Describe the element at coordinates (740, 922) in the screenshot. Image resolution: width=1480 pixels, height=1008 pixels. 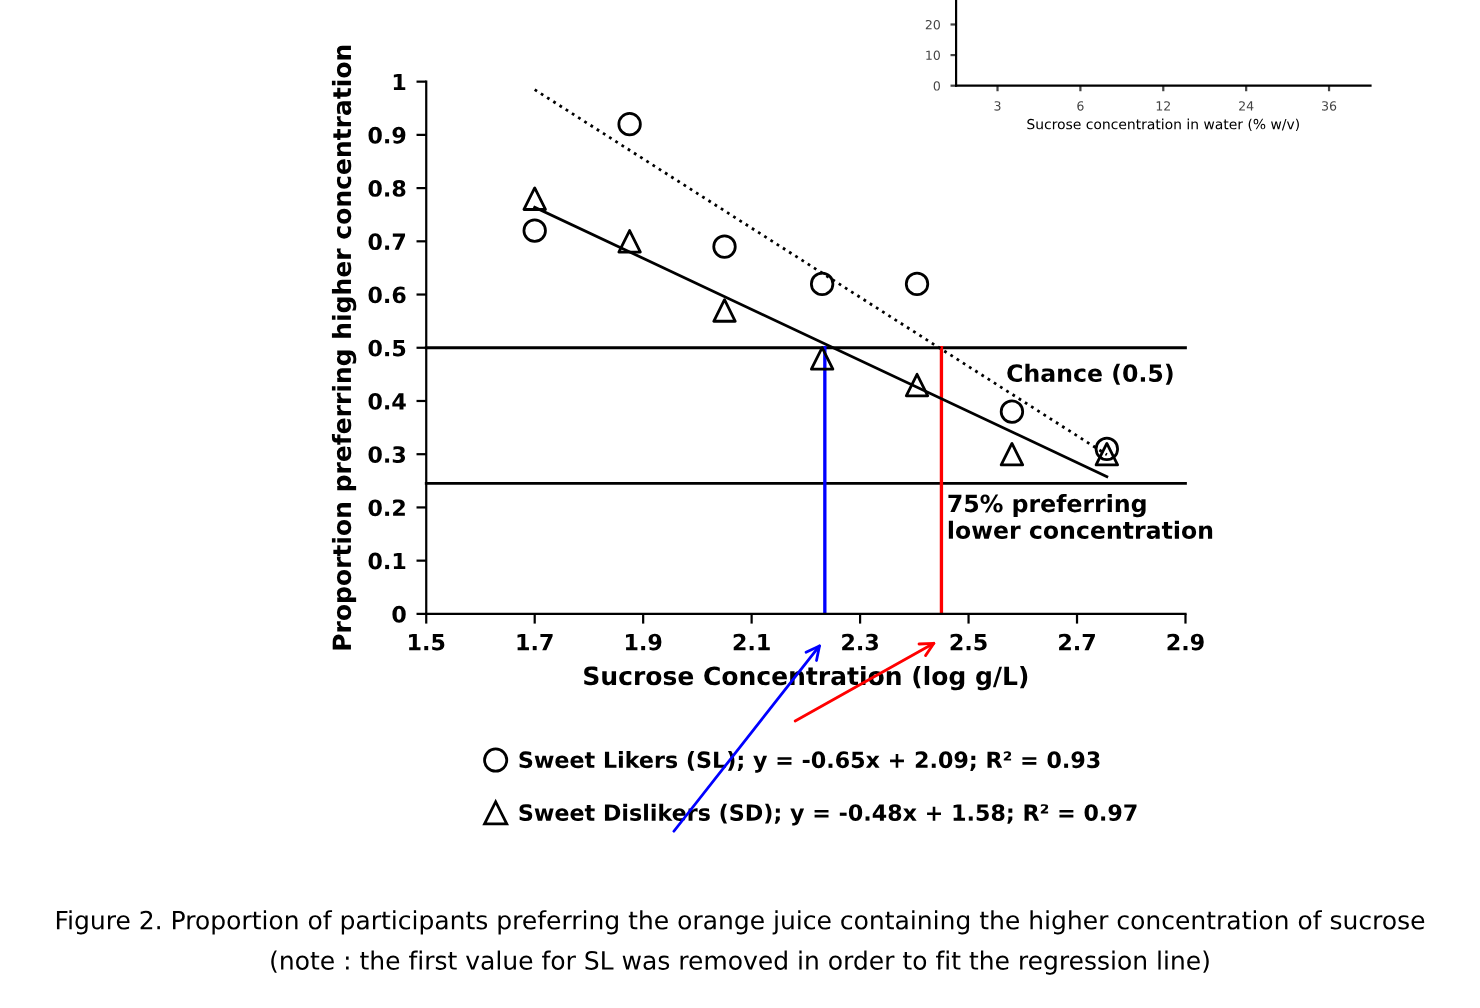
I see `caption: Figure 2. Proportion of participants preferring the orange juice containing the higher concentration of sucrose` at that location.